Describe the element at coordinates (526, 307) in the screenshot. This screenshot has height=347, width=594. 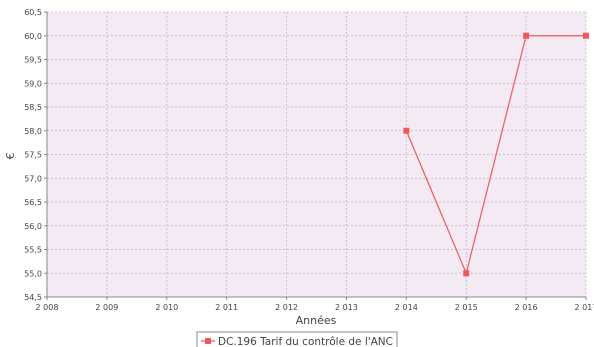
I see `x-tick-label: 2 016` at that location.